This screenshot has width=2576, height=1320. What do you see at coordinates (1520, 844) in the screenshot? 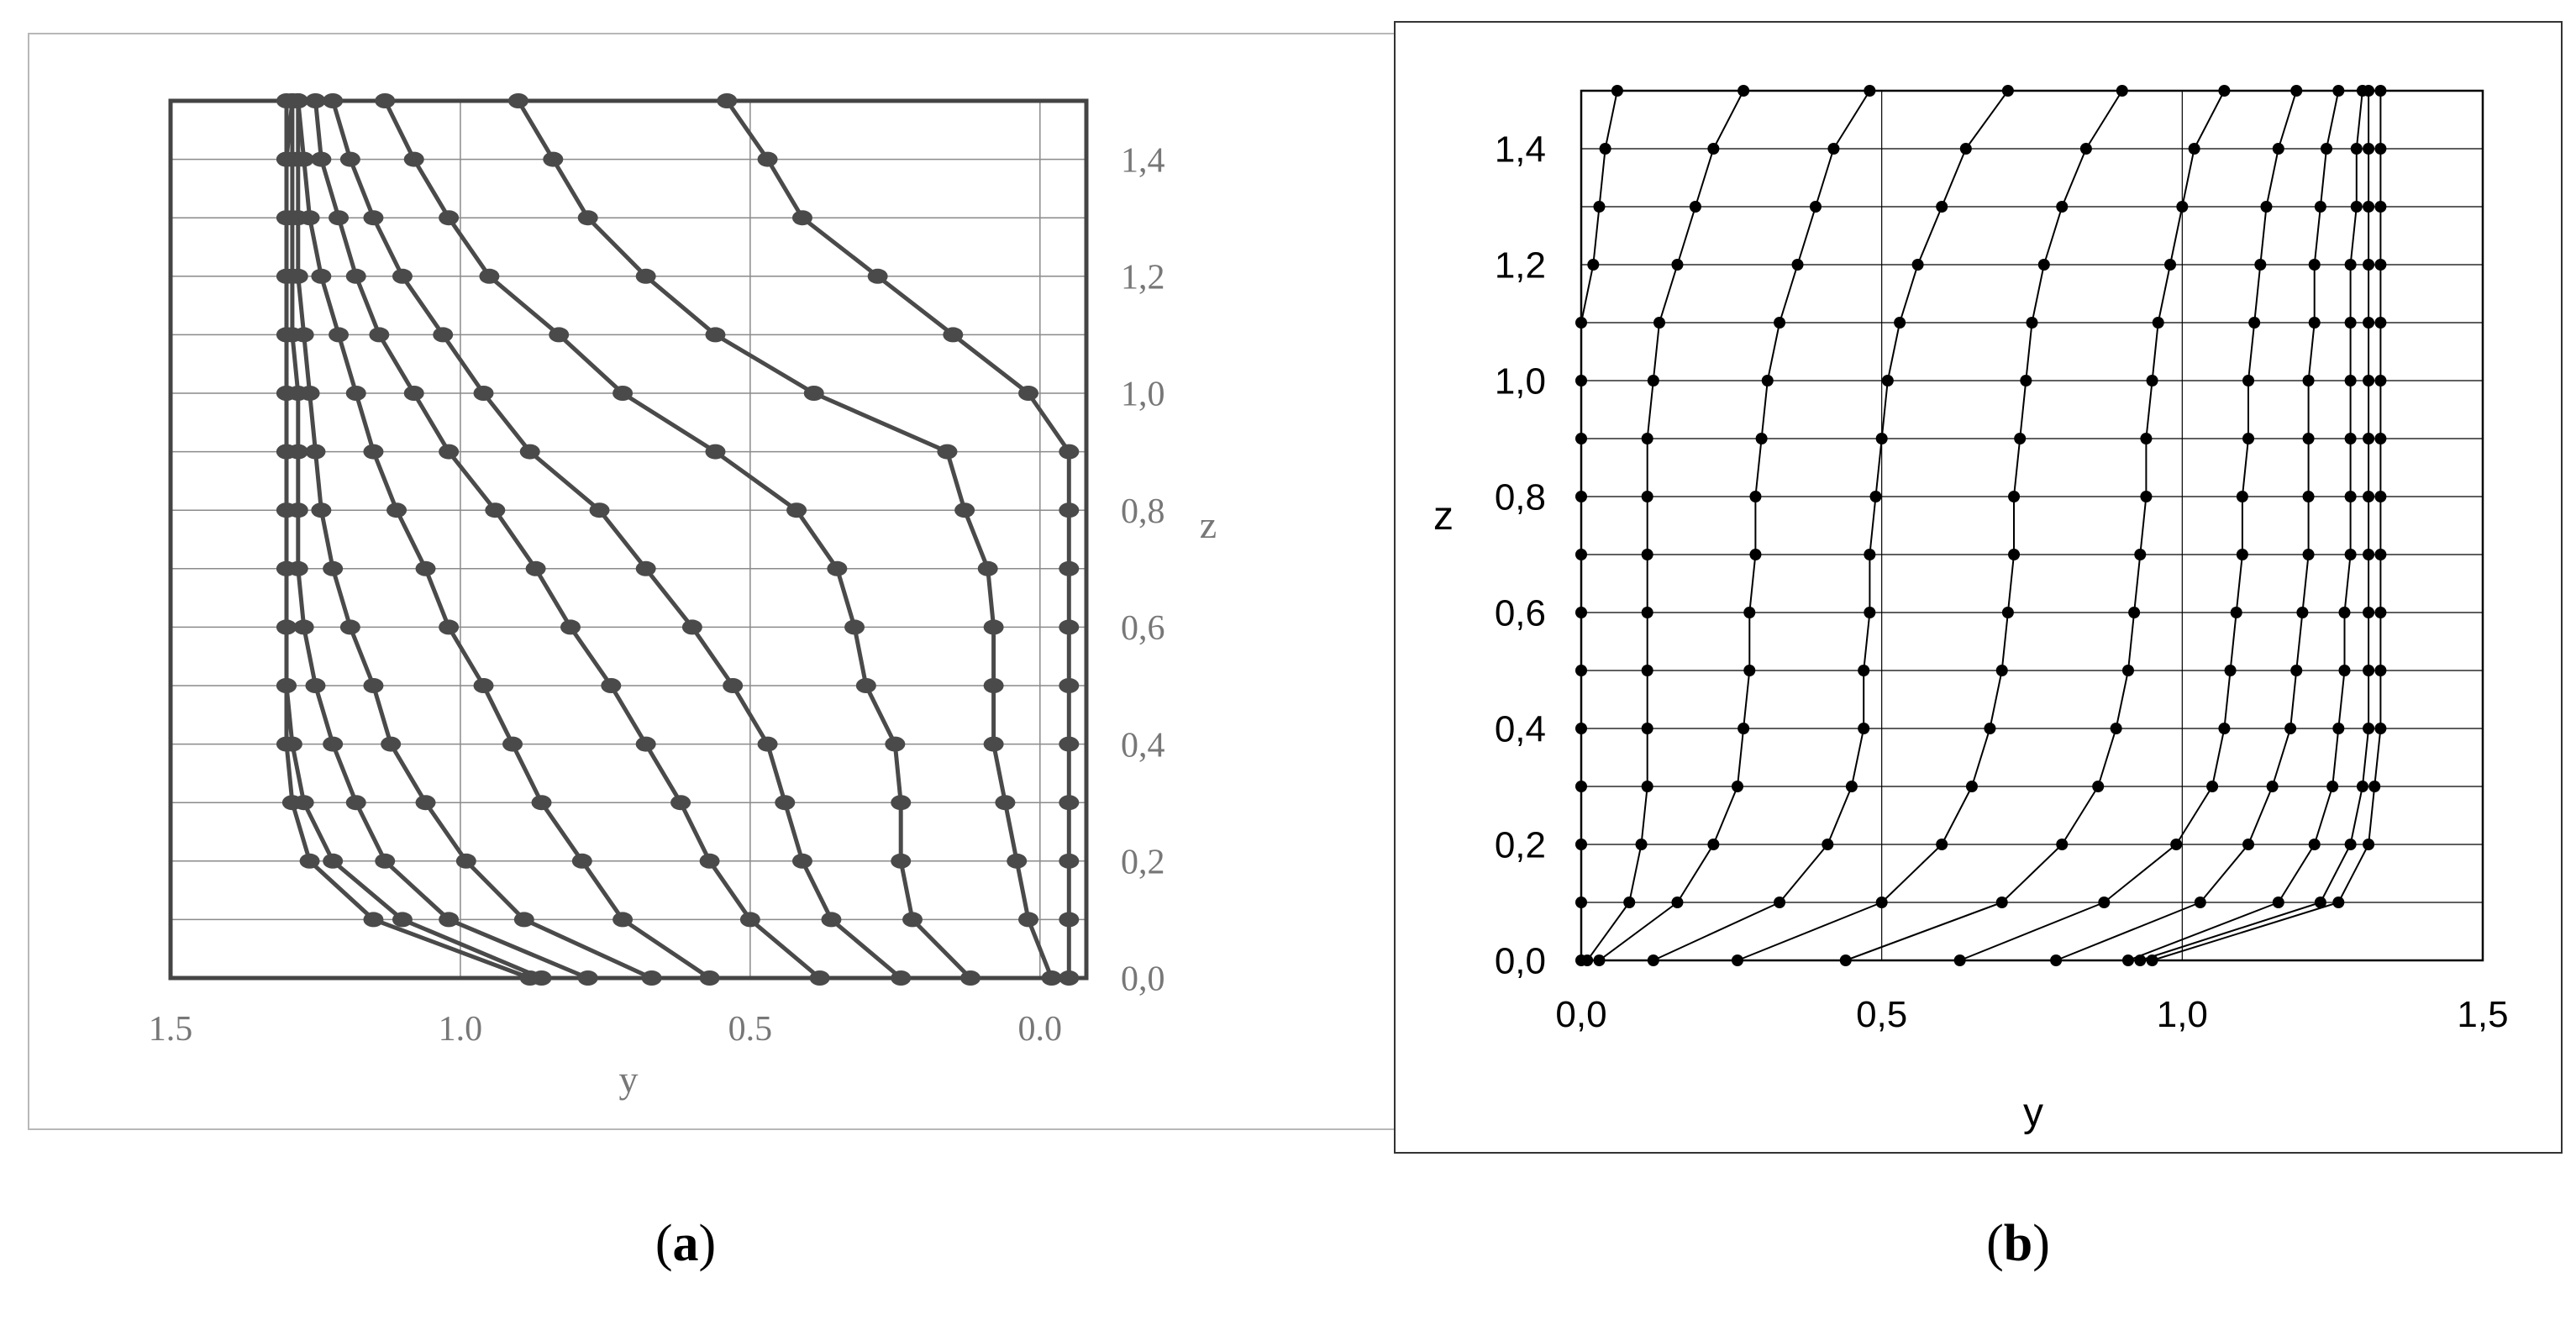
I see `y-tick-label: 0,2` at bounding box center [1520, 844].